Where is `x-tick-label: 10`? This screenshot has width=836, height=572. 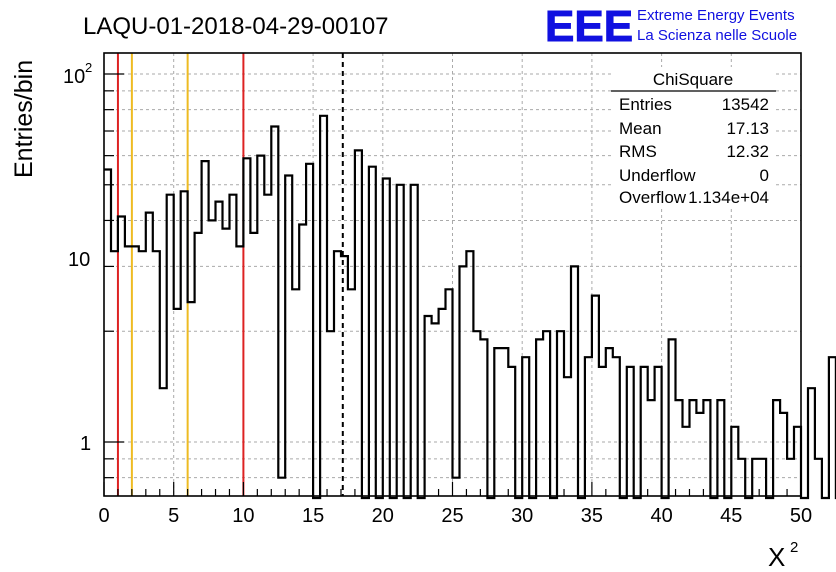
x-tick-label: 10 is located at coordinates (243, 516).